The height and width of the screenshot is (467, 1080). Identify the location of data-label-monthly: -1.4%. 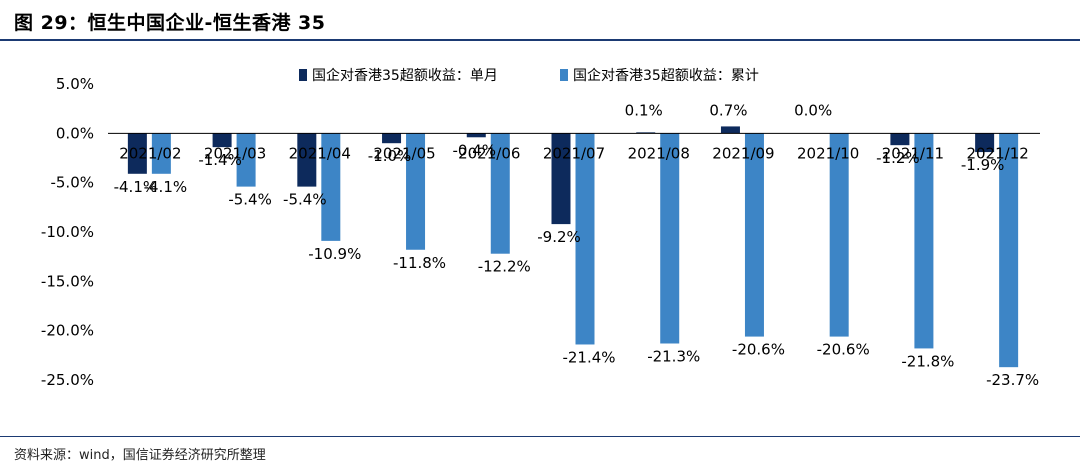
(220, 160).